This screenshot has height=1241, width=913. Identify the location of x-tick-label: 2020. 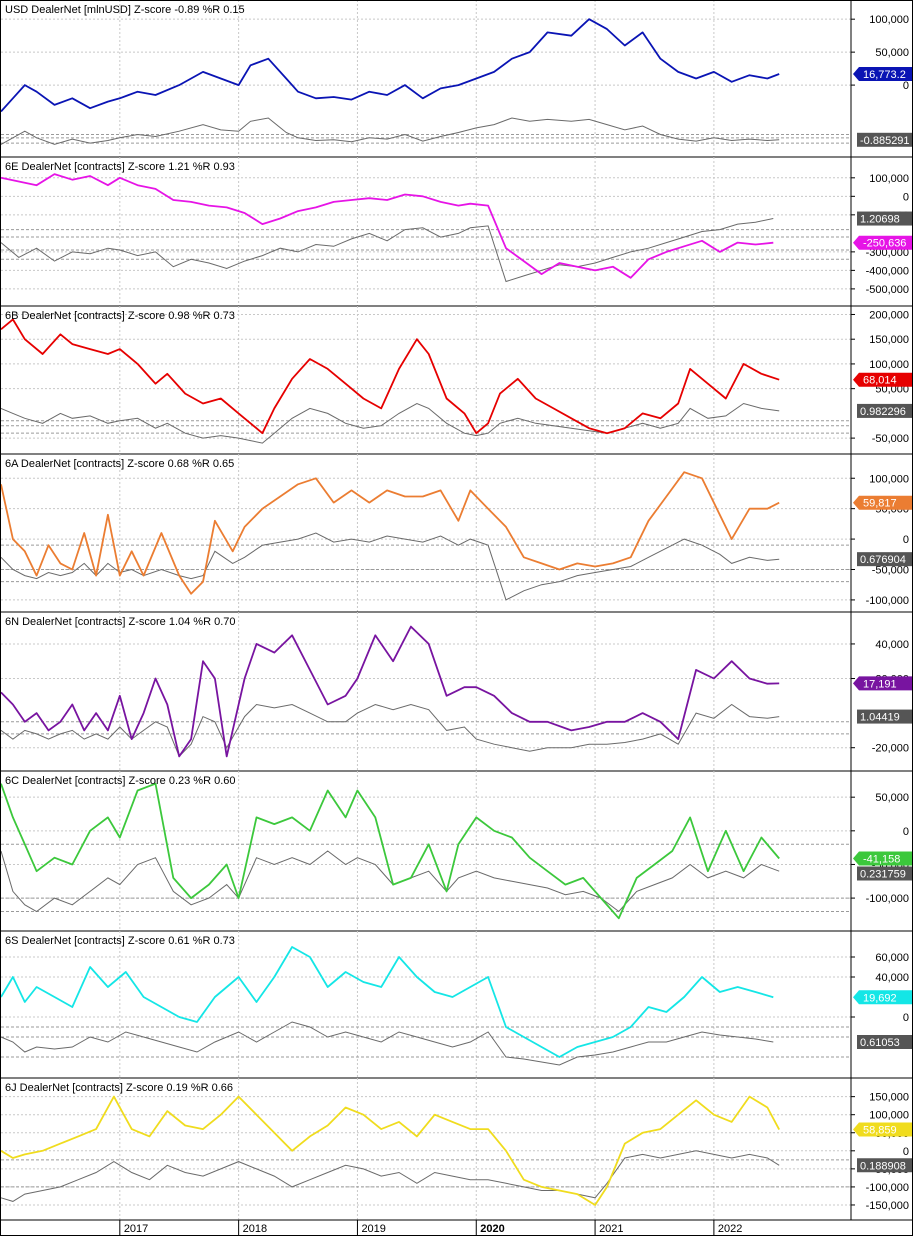
(492, 1229).